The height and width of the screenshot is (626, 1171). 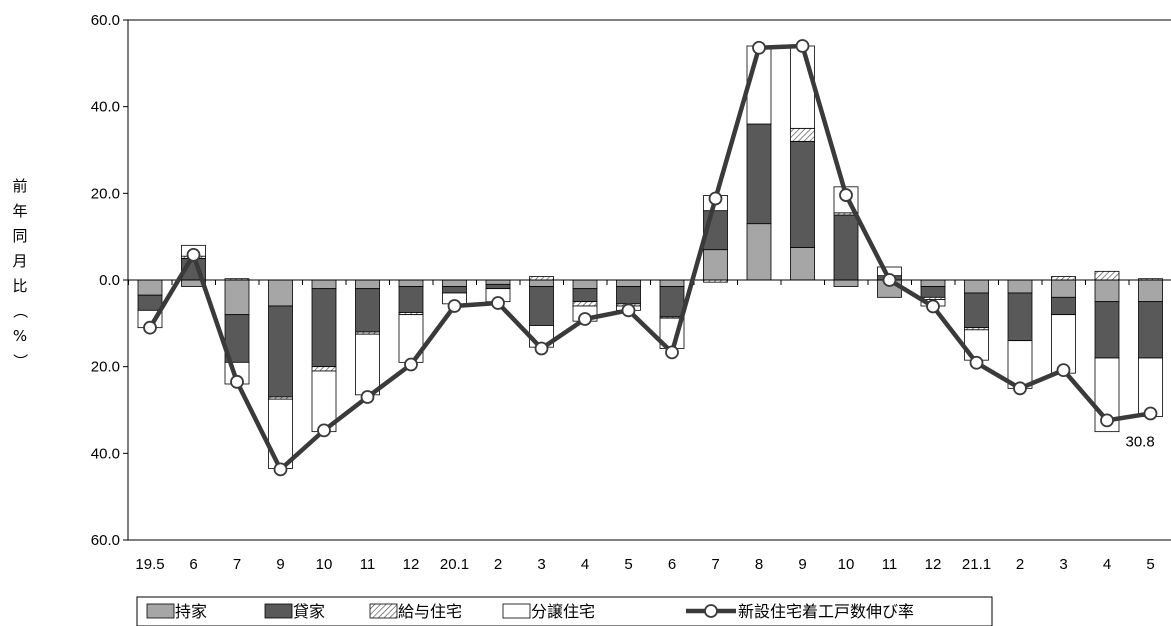 I want to click on y-axis-title-char: ）, so click(x=20, y=360).